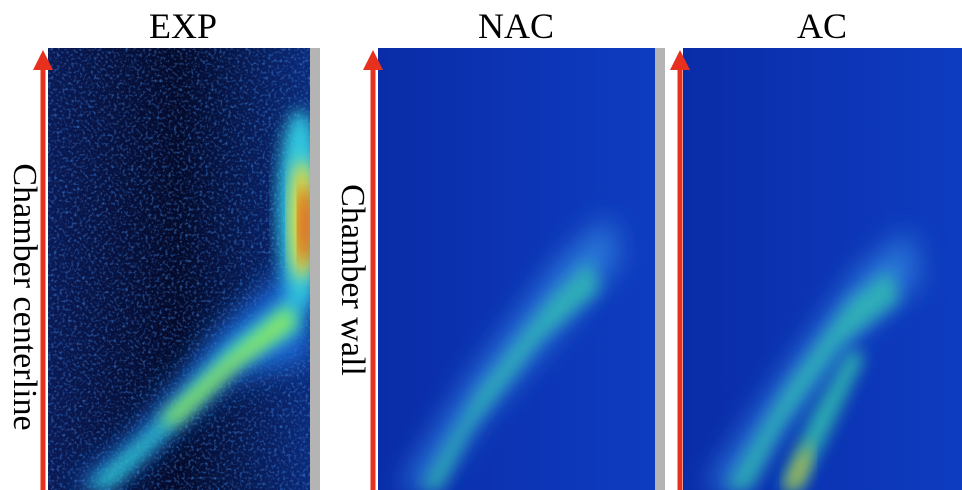  Describe the element at coordinates (352, 280) in the screenshot. I see `axis-label: Chamber wall` at that location.